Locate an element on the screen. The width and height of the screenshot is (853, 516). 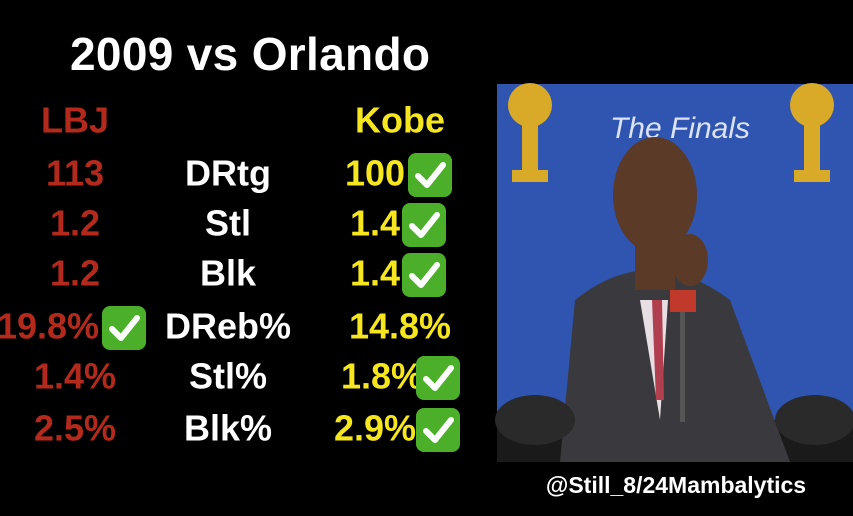
header-kobe: Kobe is located at coordinates (400, 120).